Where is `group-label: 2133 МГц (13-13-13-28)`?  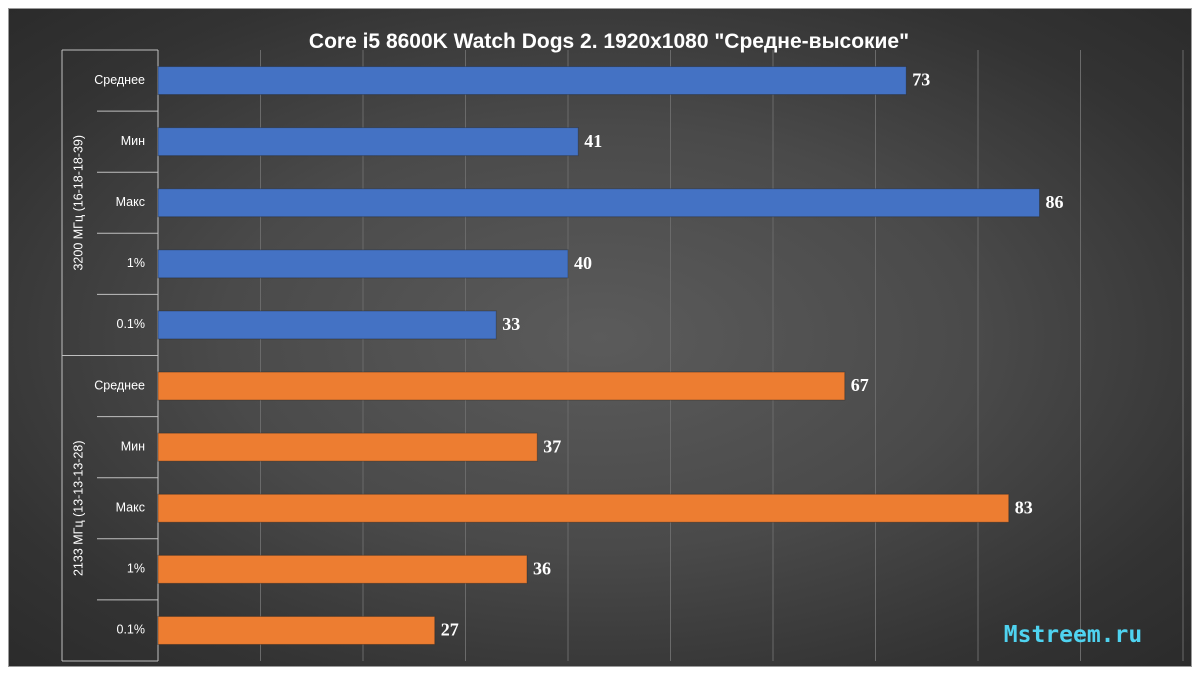
group-label: 2133 МГц (13-13-13-28) is located at coordinates (78, 508).